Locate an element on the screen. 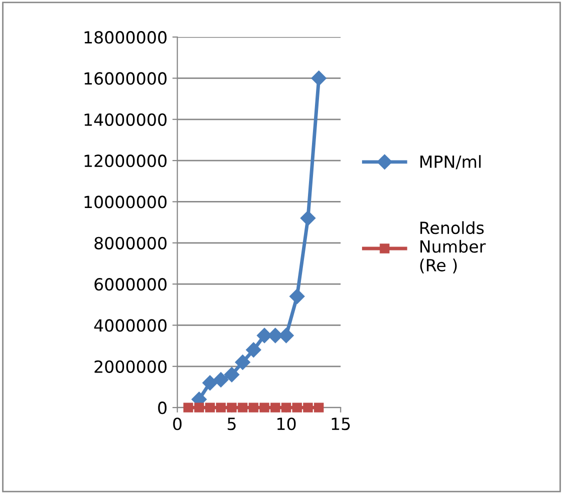 This screenshot has height=494, width=563. y-tick-label: 0 is located at coordinates (162, 408).